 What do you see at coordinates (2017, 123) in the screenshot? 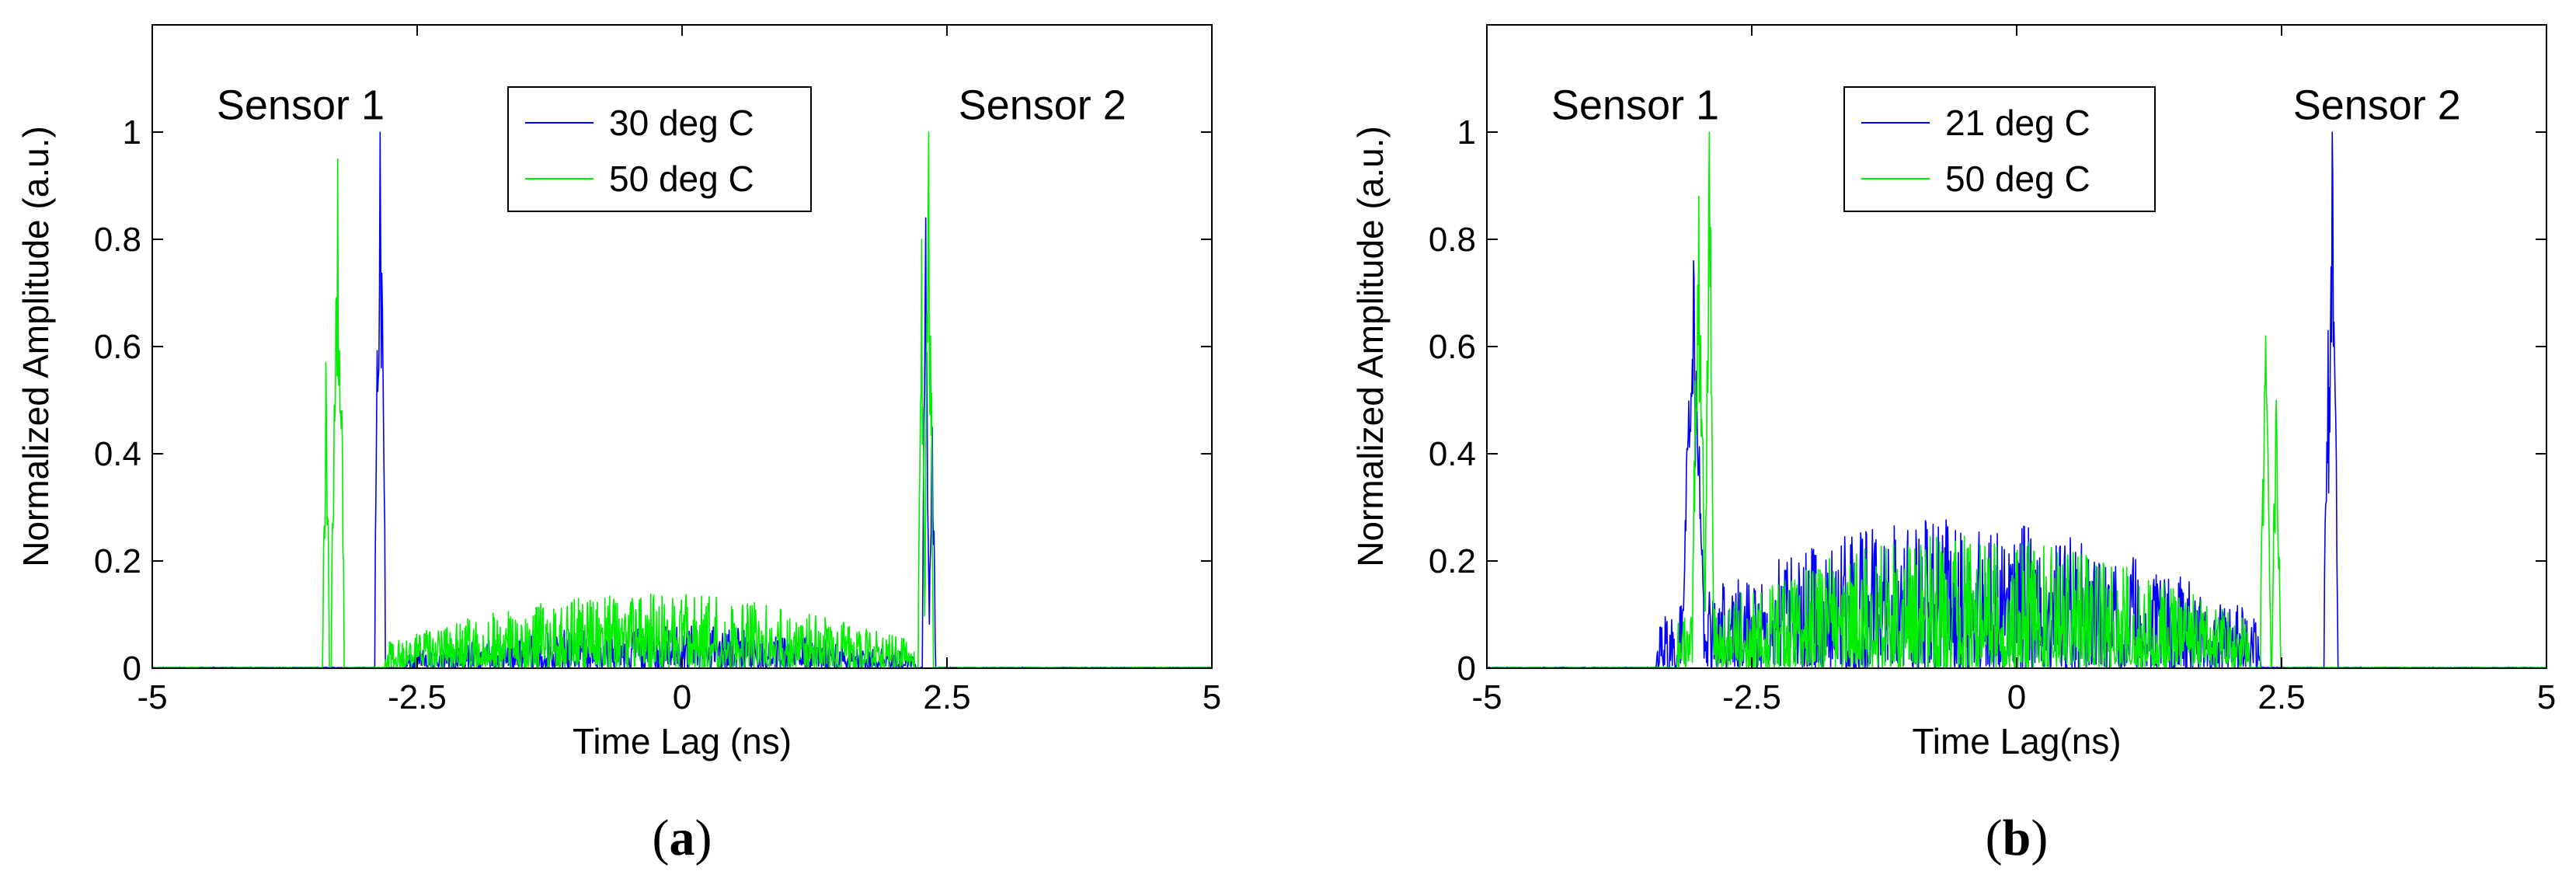
I see `legend-entry-1: 21 deg C` at bounding box center [2017, 123].